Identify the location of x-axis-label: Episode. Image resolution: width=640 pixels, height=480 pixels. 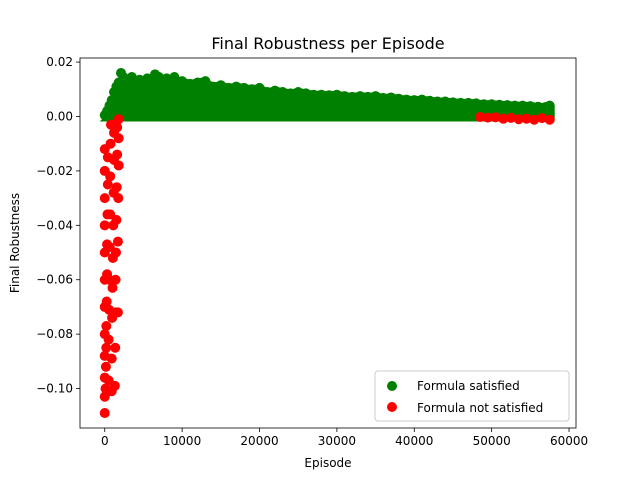
(327, 463).